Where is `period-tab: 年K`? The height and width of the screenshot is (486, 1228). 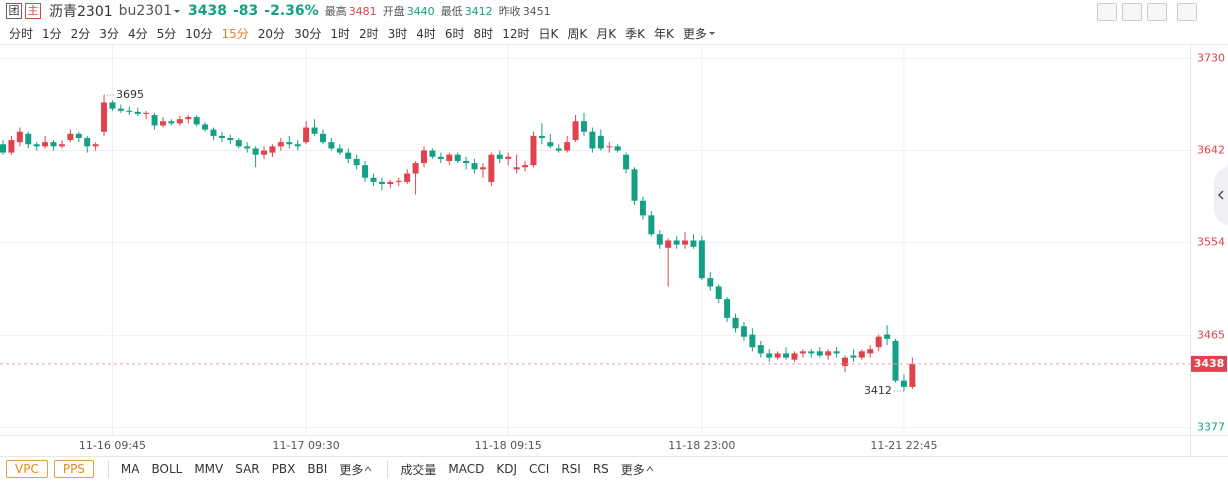
period-tab: 年K is located at coordinates (663, 33).